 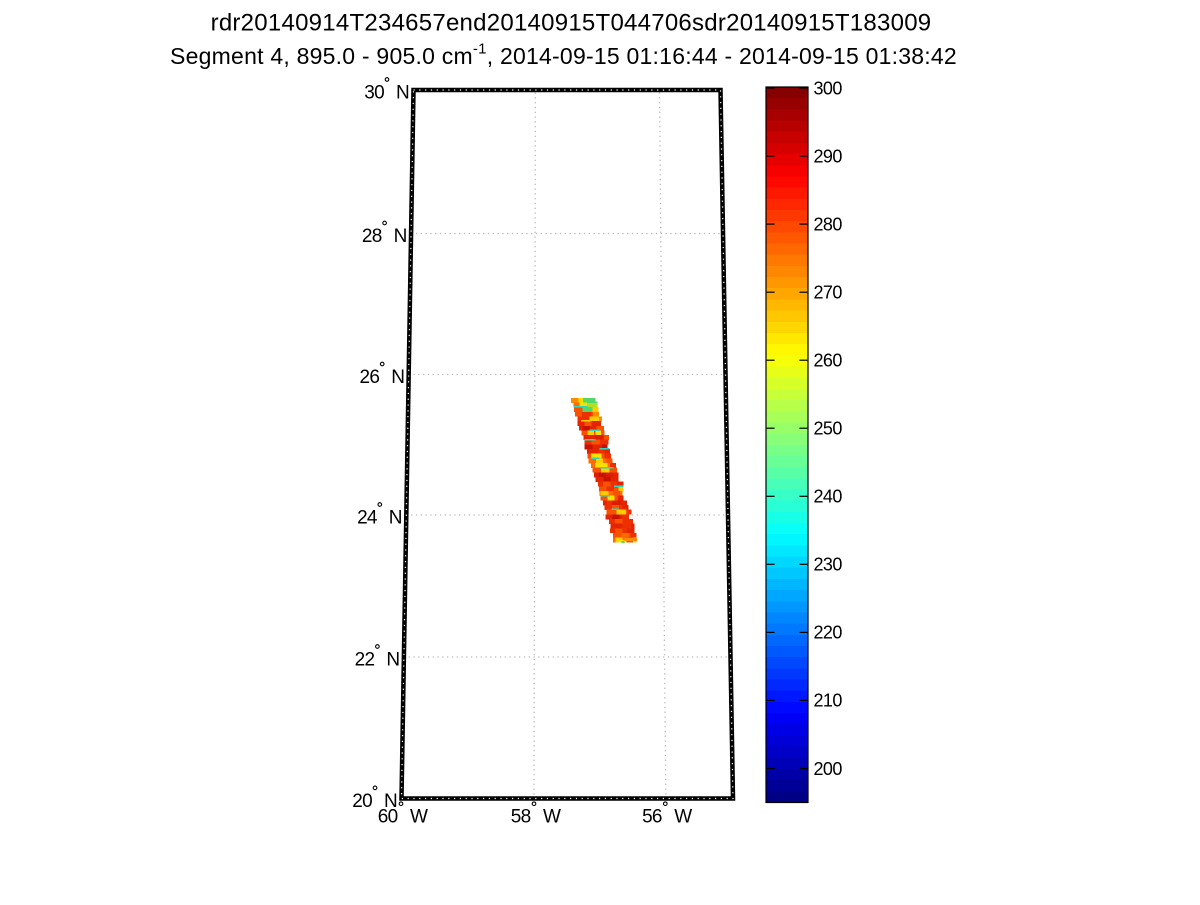 What do you see at coordinates (828, 633) in the screenshot?
I see `svg-text: 220` at bounding box center [828, 633].